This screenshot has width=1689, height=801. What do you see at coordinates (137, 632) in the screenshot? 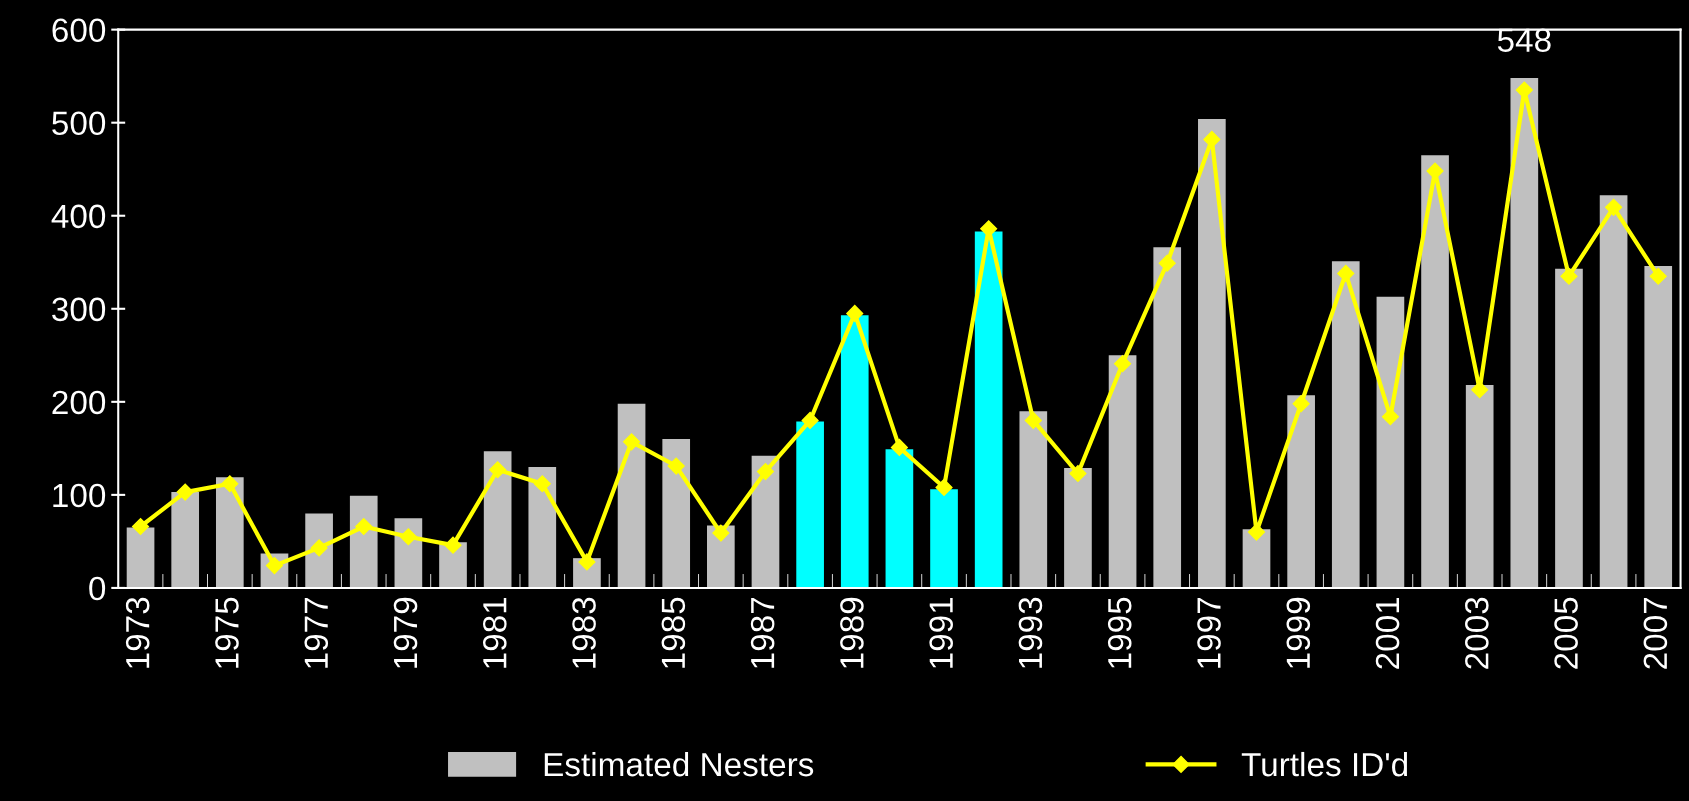
I see `x-tick-label: 1973` at bounding box center [137, 632].